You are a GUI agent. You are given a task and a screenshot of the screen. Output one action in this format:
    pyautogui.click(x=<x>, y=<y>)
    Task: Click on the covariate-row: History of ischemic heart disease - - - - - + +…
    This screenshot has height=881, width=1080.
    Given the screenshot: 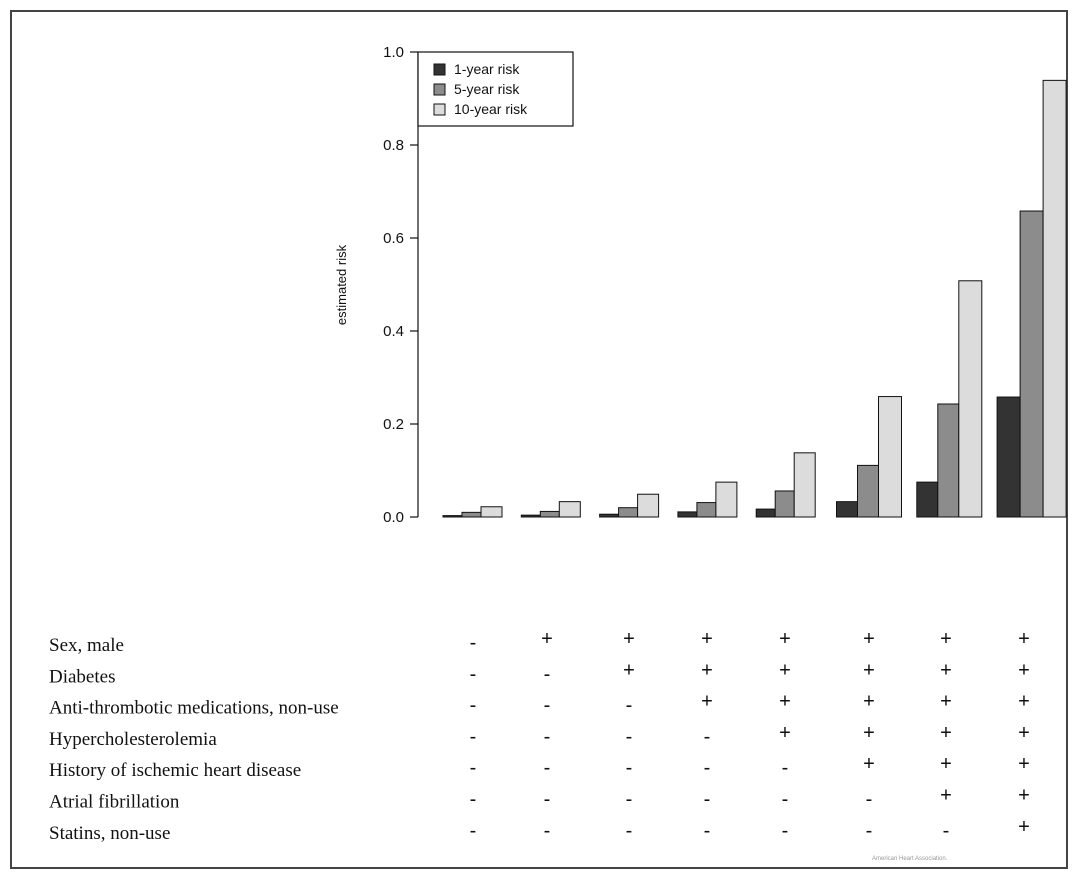 What is the action you would take?
    pyautogui.click(x=539, y=767)
    